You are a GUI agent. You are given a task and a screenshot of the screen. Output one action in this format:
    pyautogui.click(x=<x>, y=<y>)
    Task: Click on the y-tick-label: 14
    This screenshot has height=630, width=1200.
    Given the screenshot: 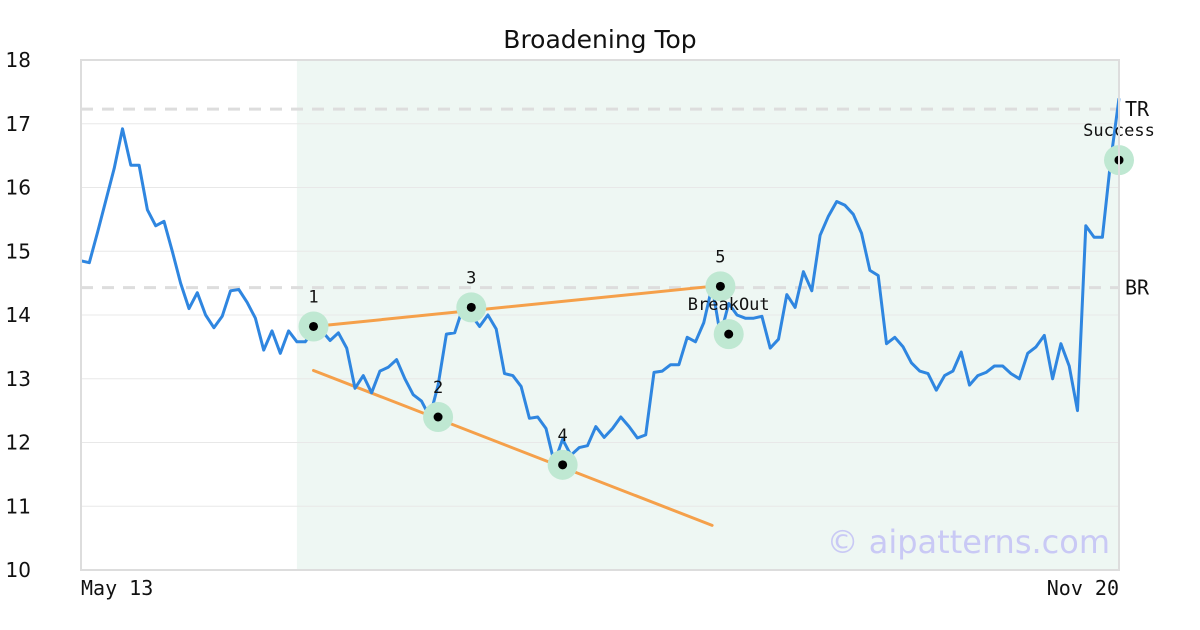 What is the action you would take?
    pyautogui.click(x=18, y=315)
    